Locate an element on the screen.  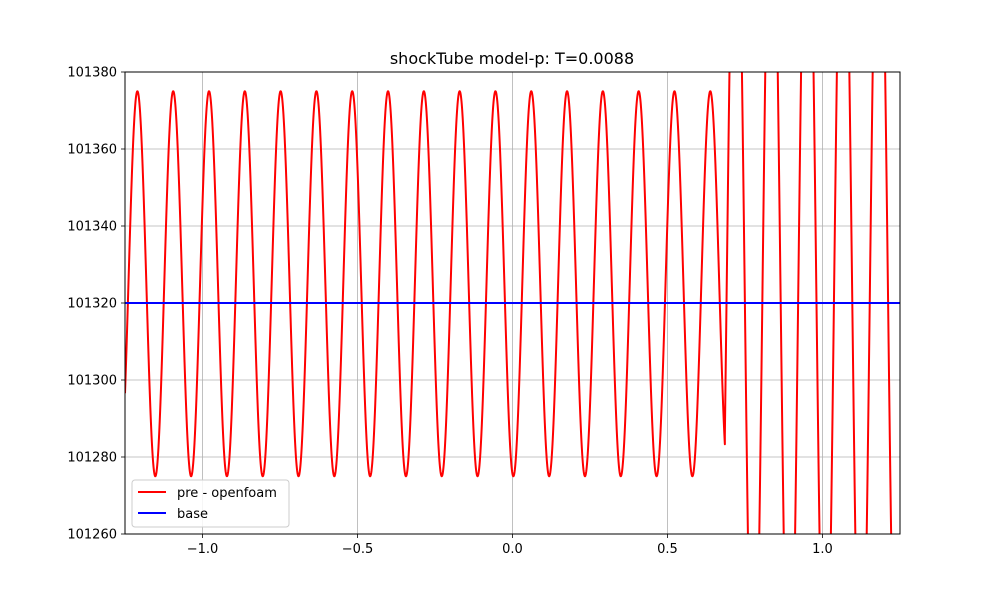
legend-label-base: base is located at coordinates (192, 514).